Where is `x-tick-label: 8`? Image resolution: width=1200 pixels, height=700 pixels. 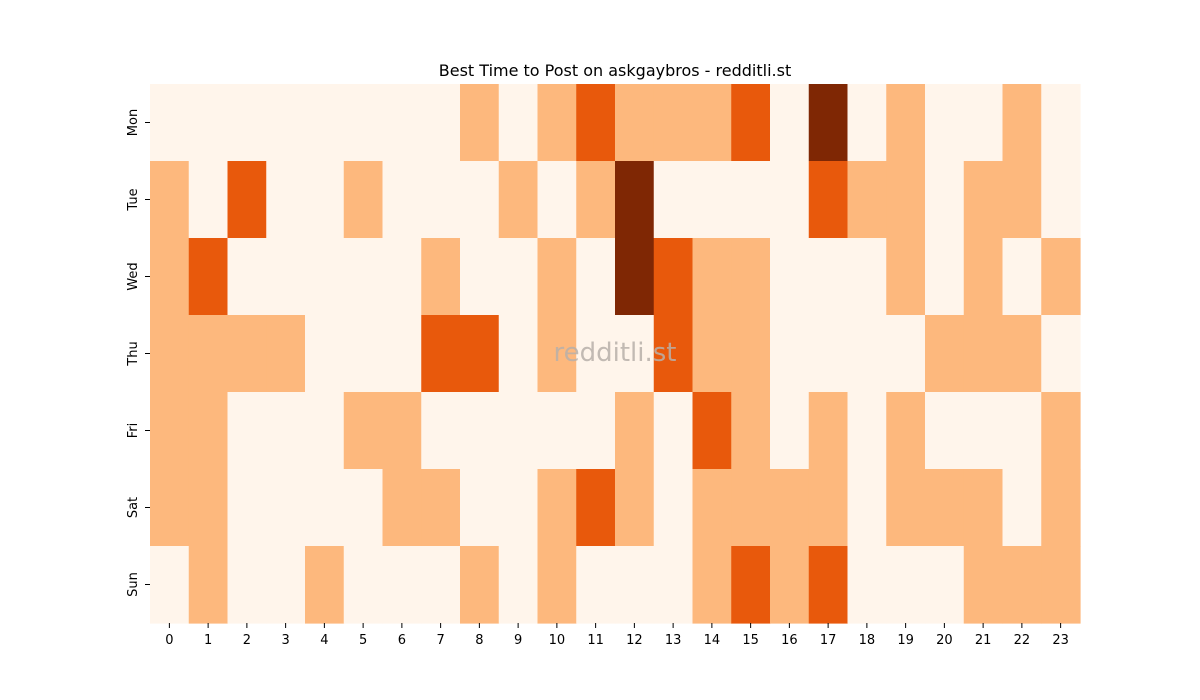
x-tick-label: 8 is located at coordinates (479, 640).